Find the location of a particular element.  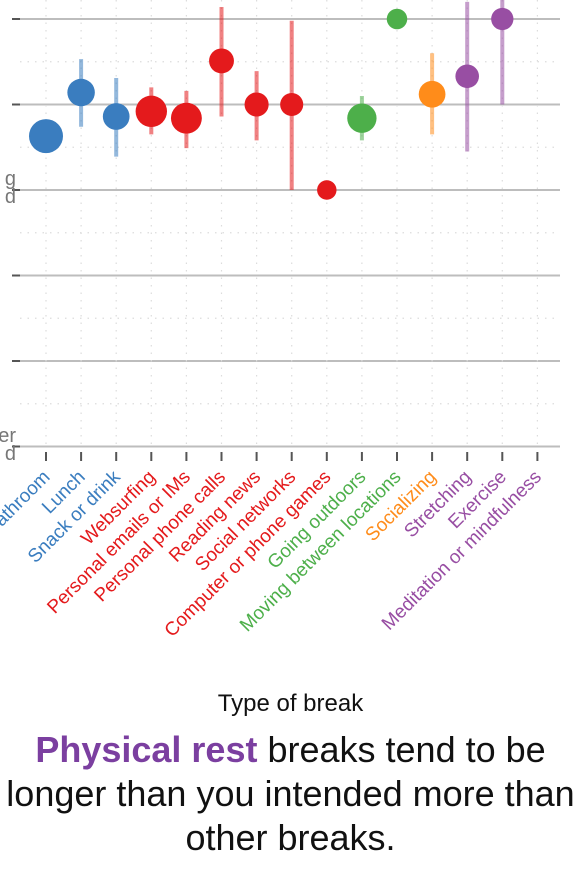

caption-highlight: Physical rest is located at coordinates (146, 749).